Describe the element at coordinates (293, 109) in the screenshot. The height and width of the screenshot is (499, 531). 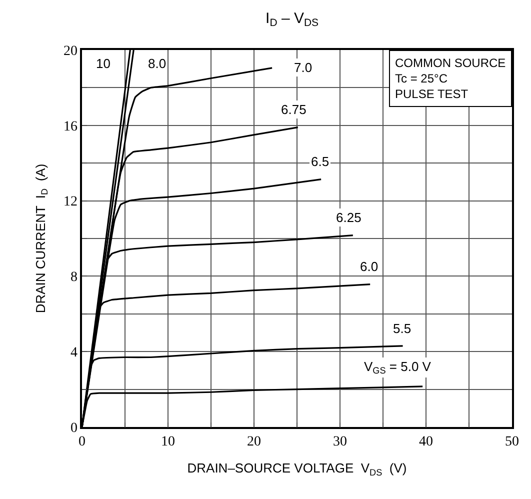
I see `series-label: 6.75` at that location.